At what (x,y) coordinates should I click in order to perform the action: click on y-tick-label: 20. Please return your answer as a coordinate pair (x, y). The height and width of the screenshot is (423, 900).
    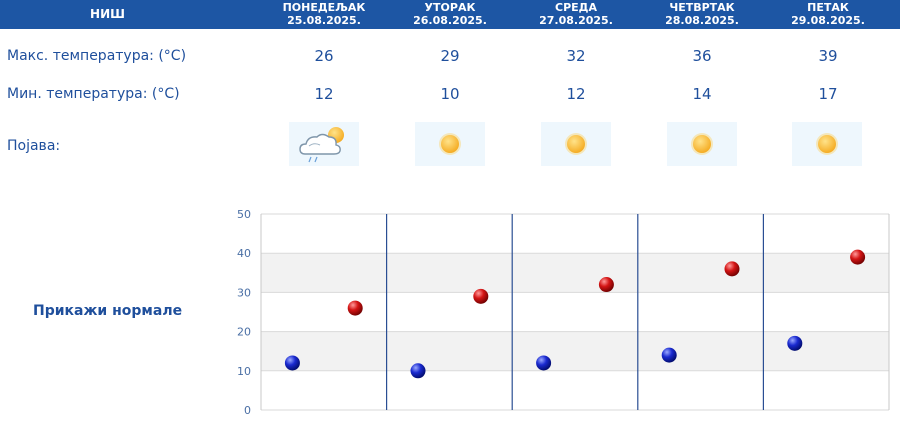
    Looking at the image, I should click on (244, 332).